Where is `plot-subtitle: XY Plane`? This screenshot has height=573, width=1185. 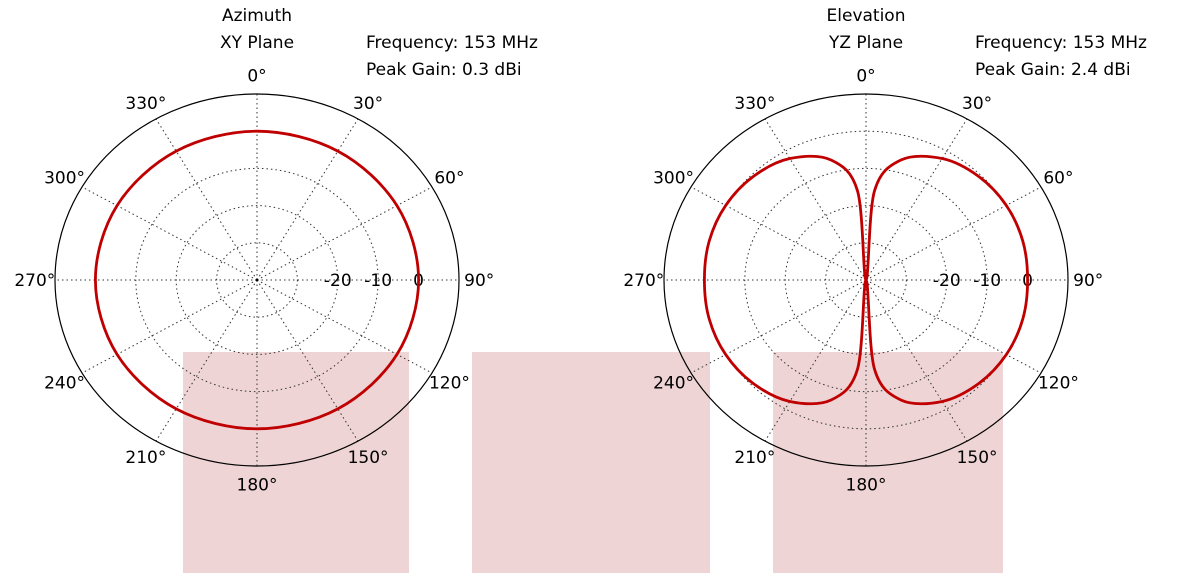
plot-subtitle: XY Plane is located at coordinates (257, 43).